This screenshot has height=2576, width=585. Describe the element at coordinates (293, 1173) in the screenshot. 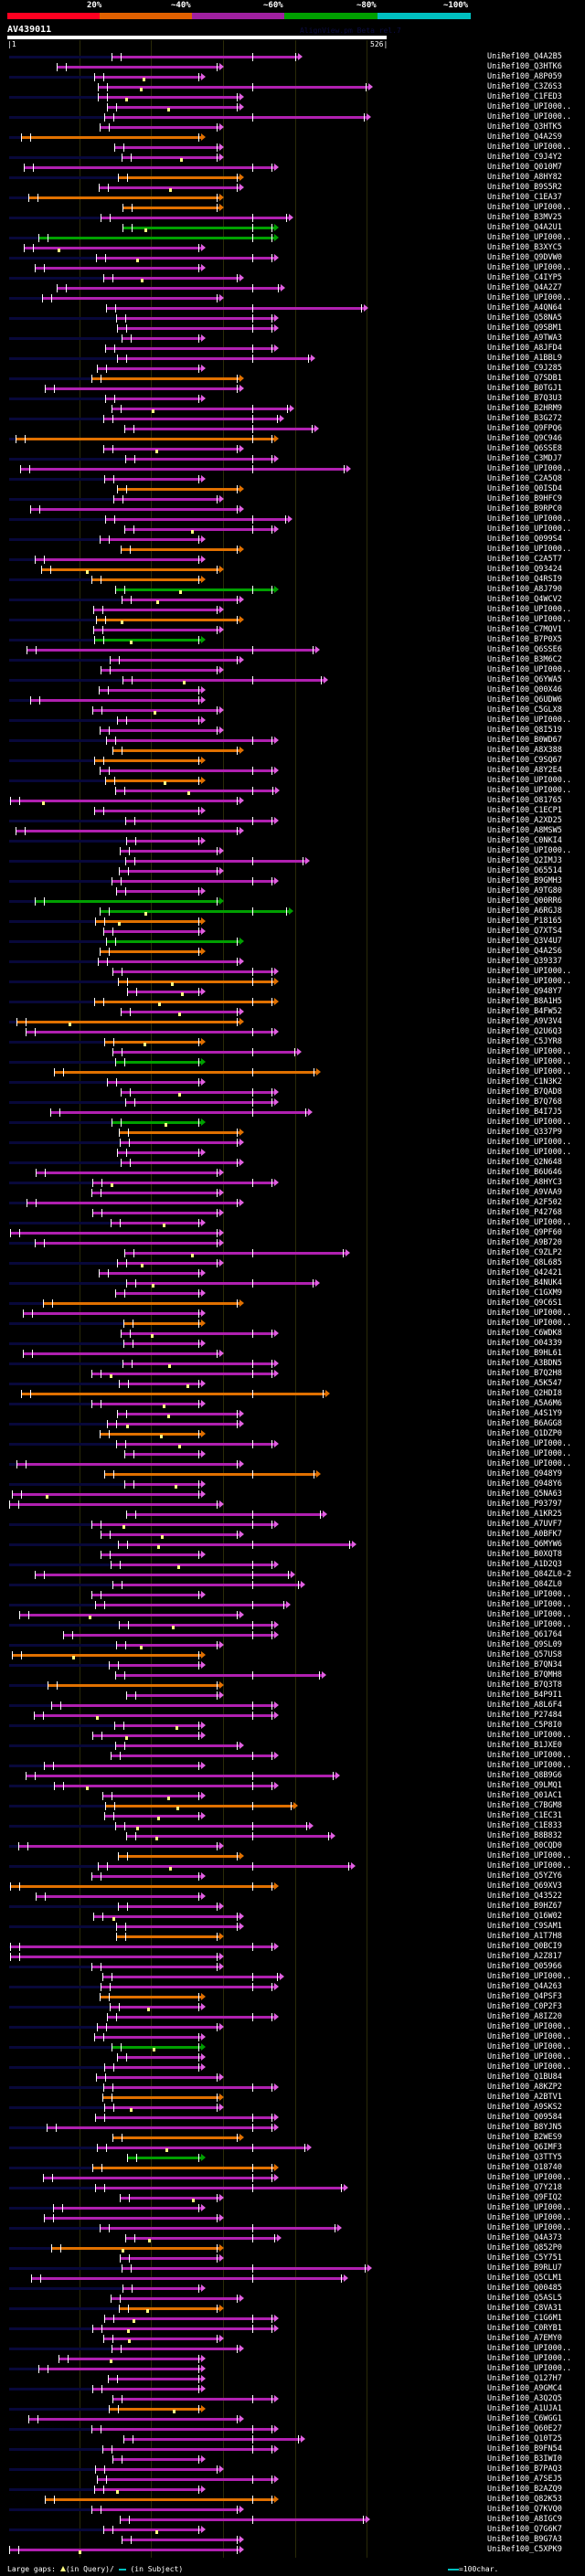

I see `hit-row: UniRef100_B6U646` at that location.